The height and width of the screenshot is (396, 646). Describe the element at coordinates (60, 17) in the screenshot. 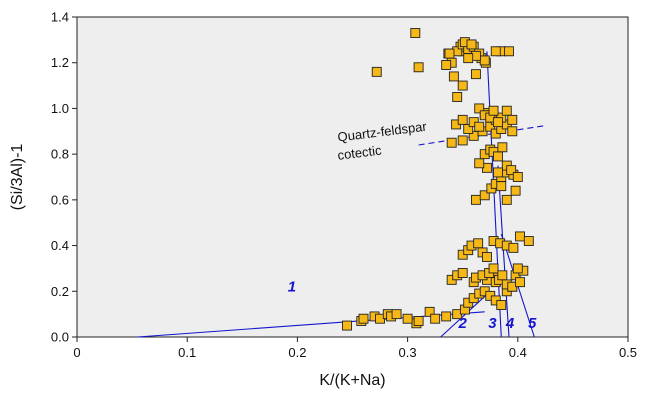

I see `y-tick-label: 1.4` at that location.